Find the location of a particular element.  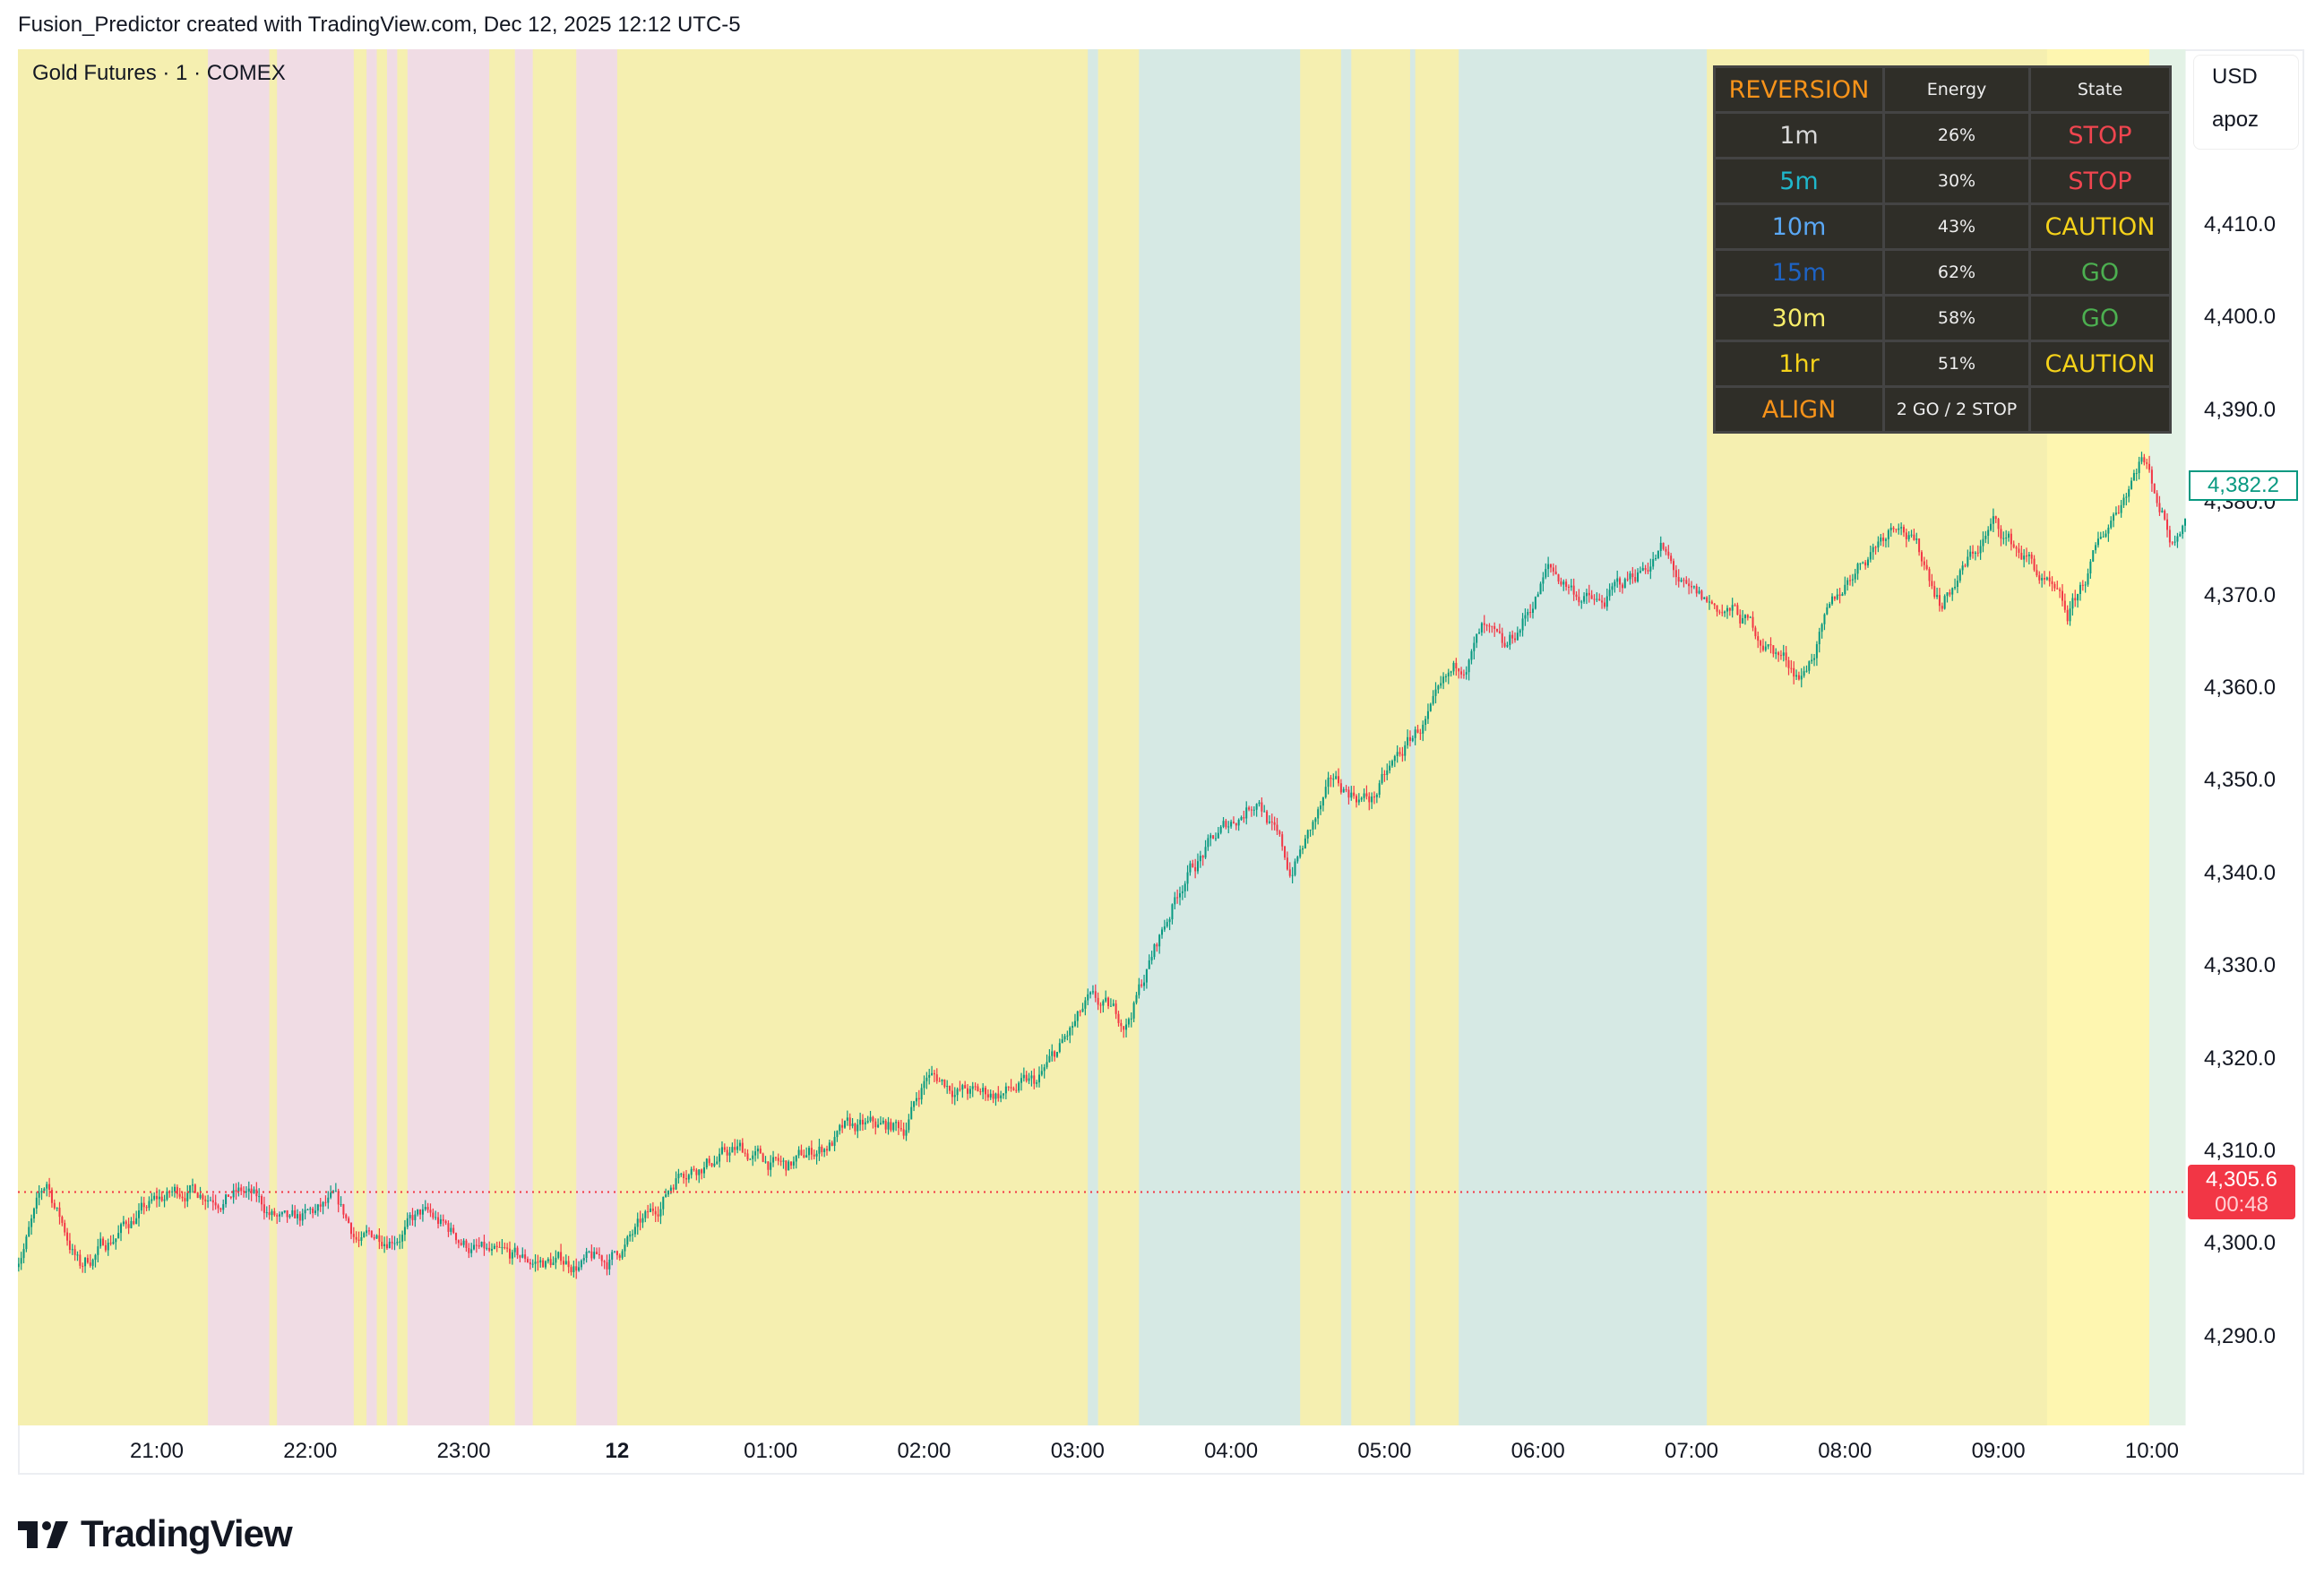

tradingview-logo: TradingView is located at coordinates (155, 1533).